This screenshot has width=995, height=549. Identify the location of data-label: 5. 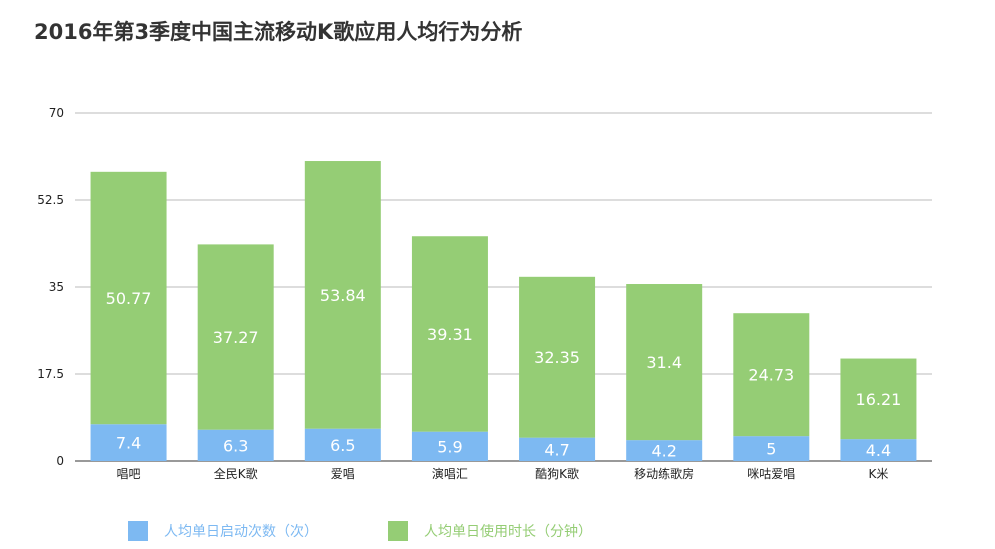
(771, 449).